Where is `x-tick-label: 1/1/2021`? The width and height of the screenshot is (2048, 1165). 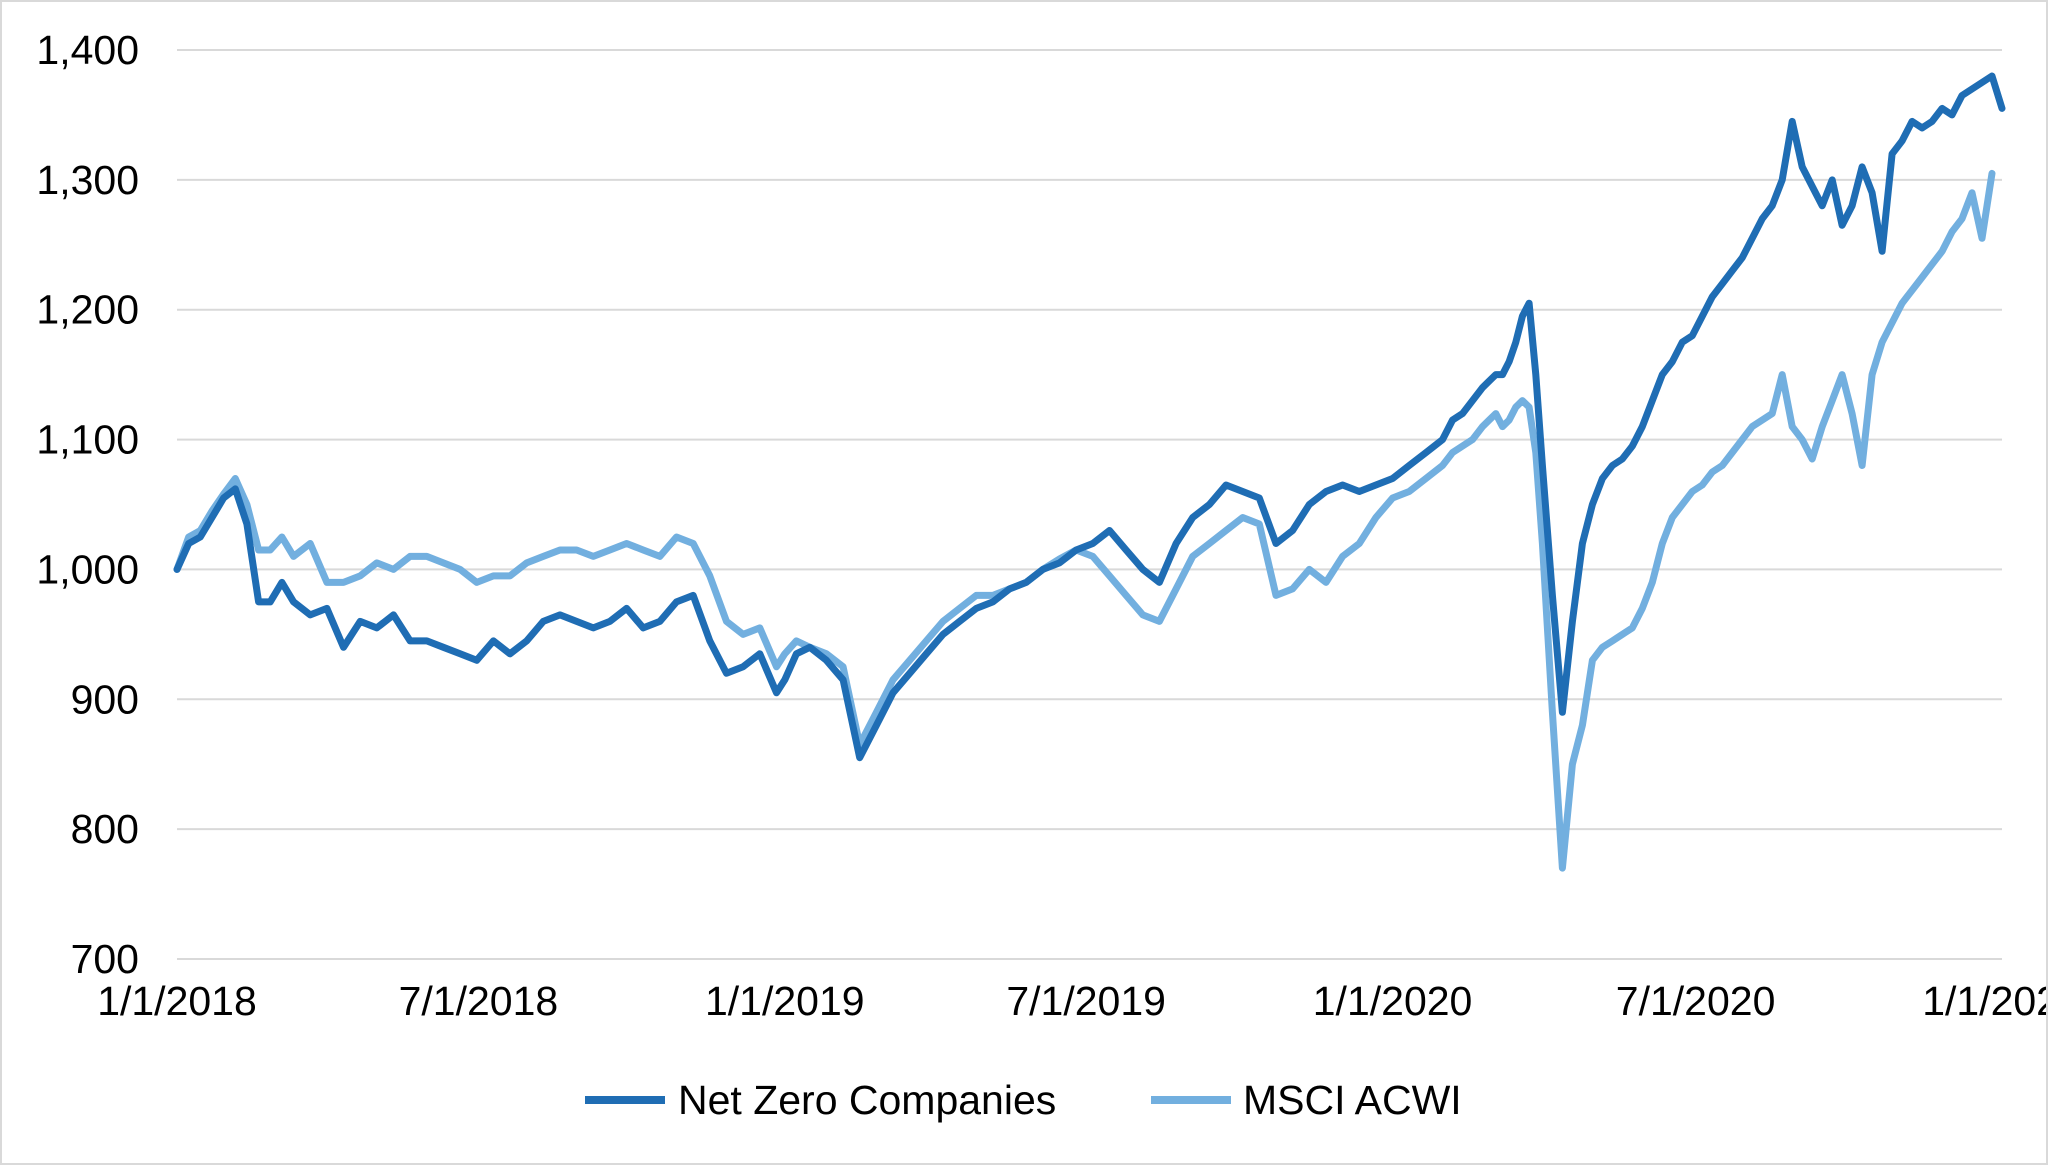 x-tick-label: 1/1/2021 is located at coordinates (1984, 1001).